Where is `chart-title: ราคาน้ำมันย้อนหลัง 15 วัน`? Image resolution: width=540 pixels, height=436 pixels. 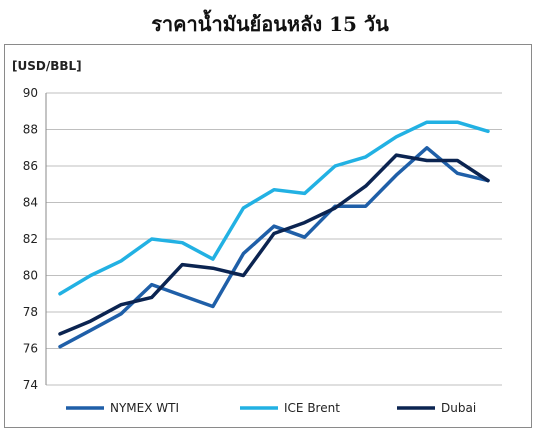
chart-title: ราคาน้ำมันย้อนหลัง 15 วัน is located at coordinates (270, 24).